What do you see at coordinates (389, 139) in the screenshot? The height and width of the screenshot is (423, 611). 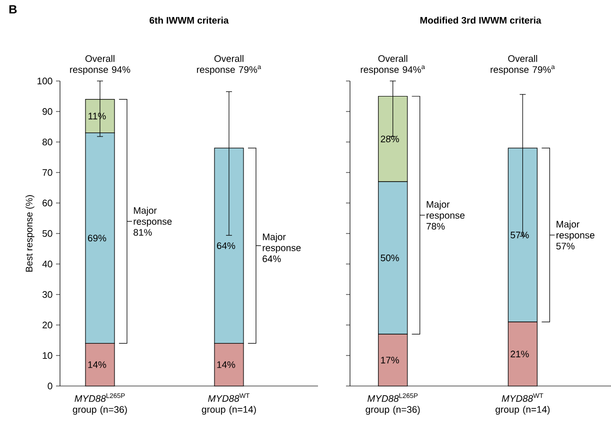 I see `data-label: 28%` at bounding box center [389, 139].